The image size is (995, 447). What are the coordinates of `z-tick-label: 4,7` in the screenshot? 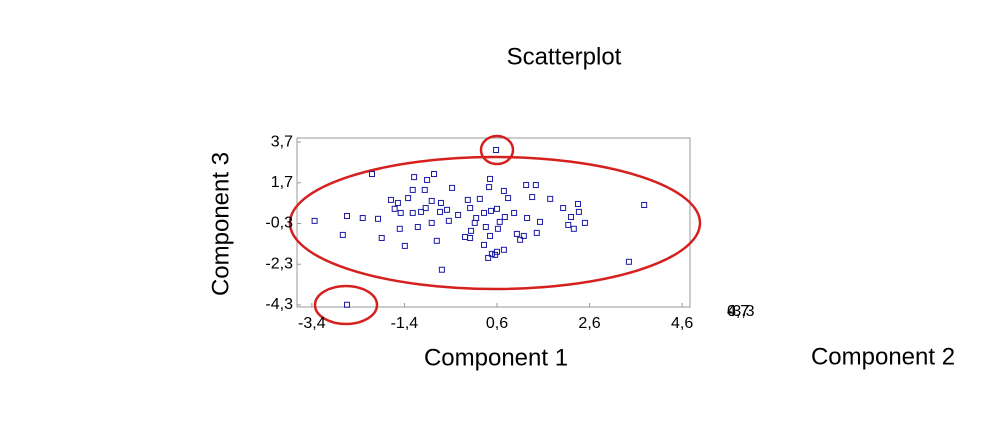 It's located at (738, 311).